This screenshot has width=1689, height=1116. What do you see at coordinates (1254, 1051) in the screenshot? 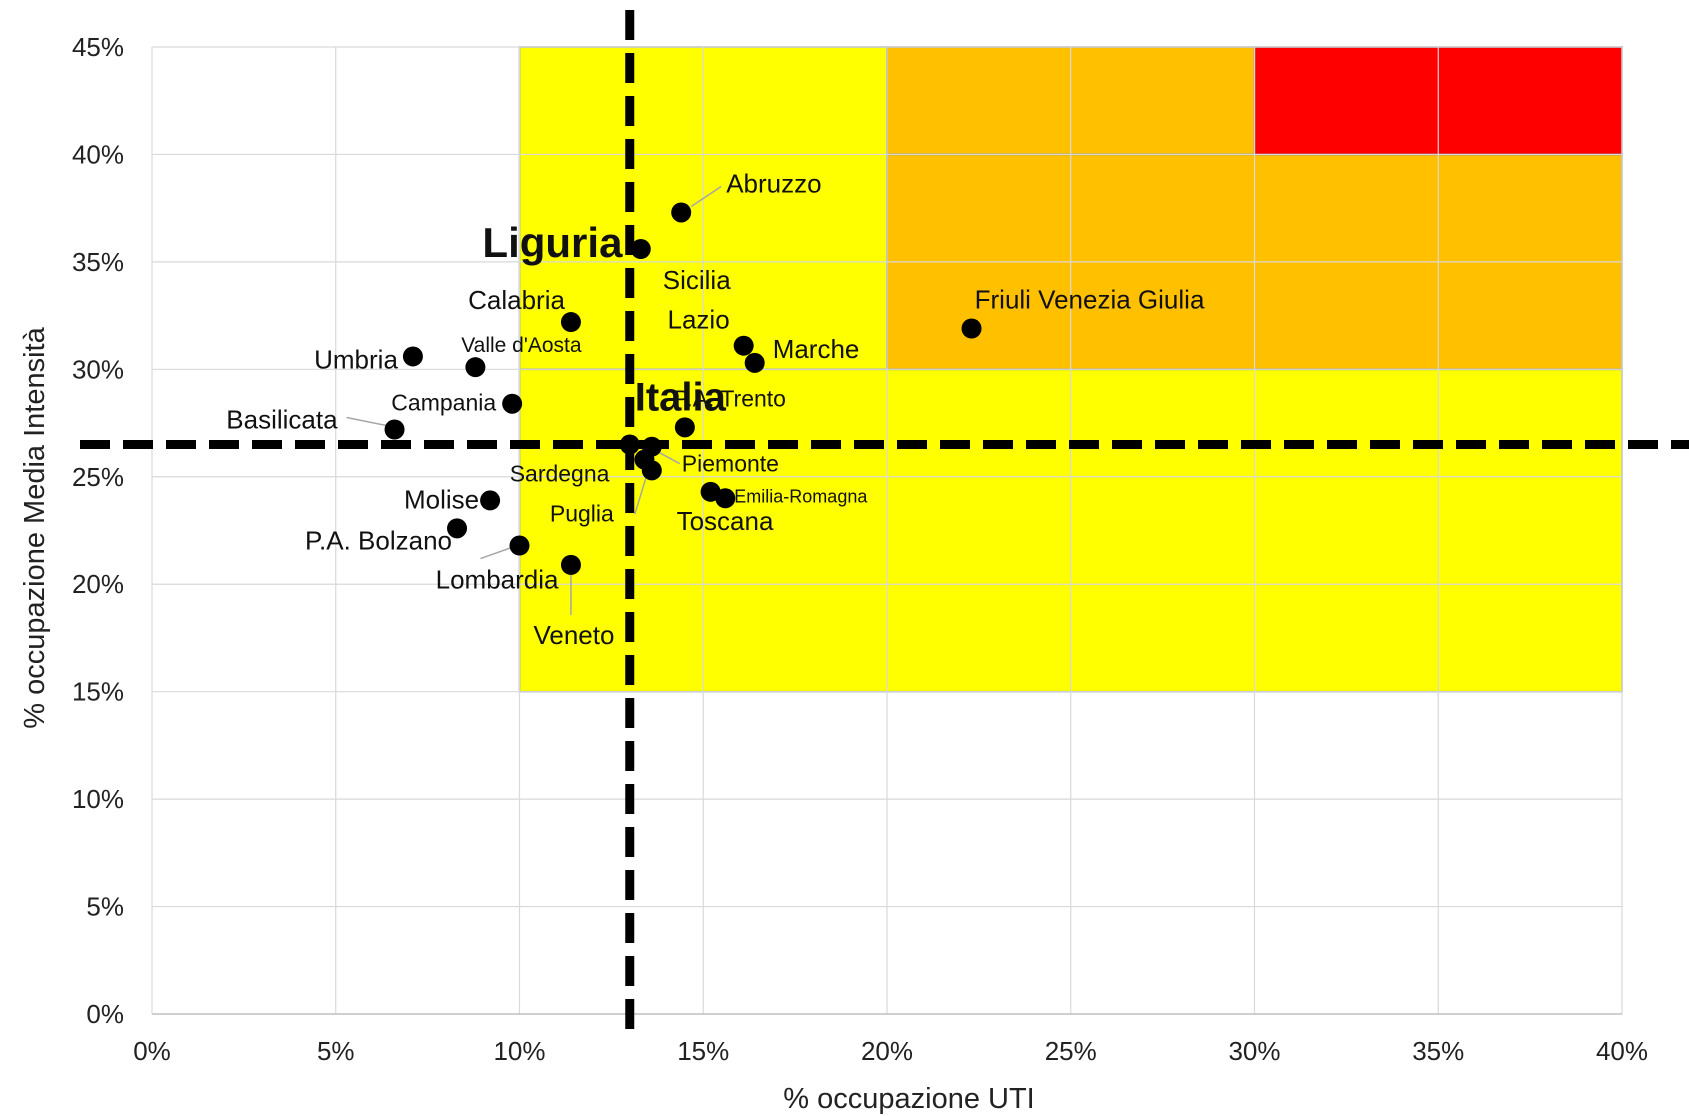
I see `x-tick-label: 30%` at bounding box center [1254, 1051].